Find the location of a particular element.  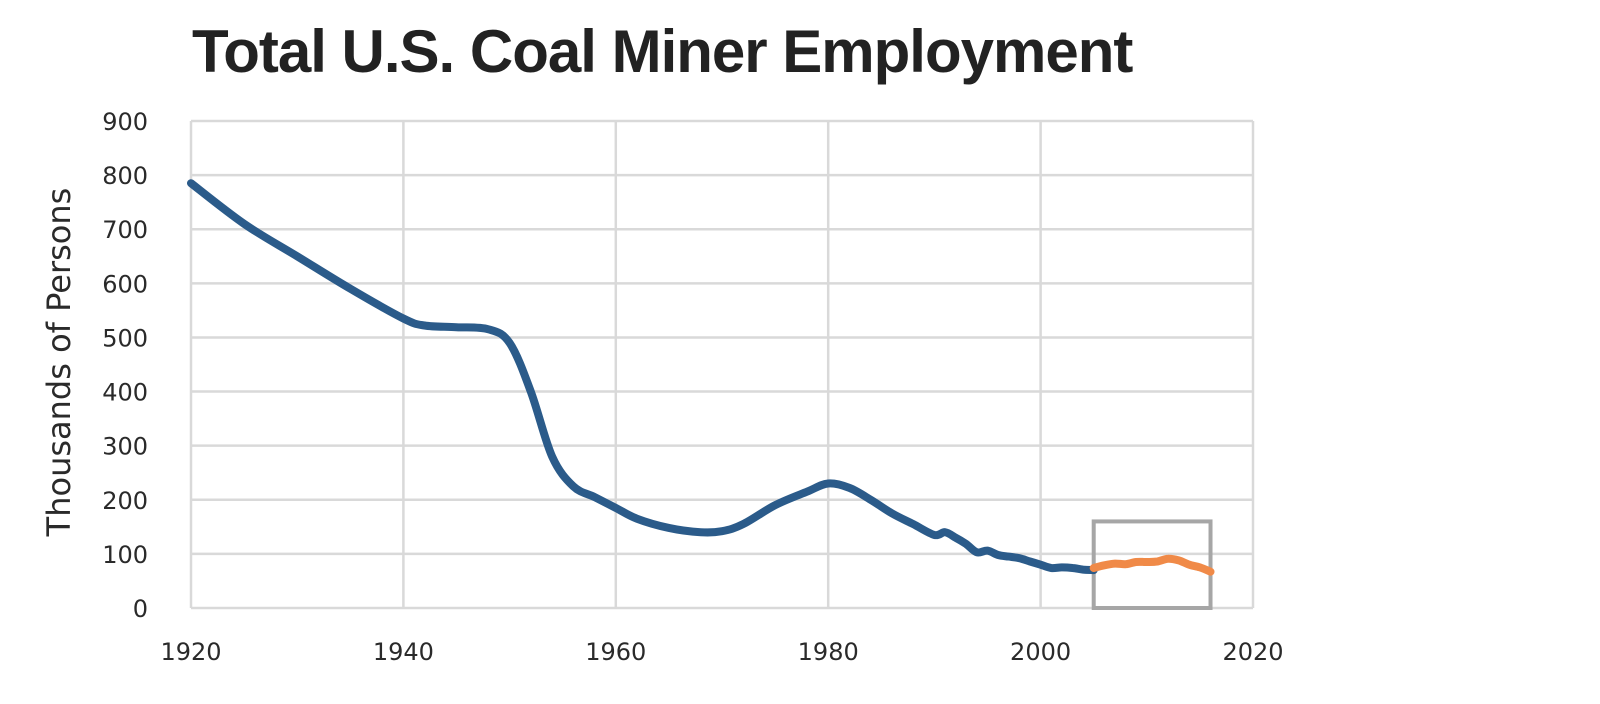

x-tick-label-5: 2020 is located at coordinates (1252, 652).